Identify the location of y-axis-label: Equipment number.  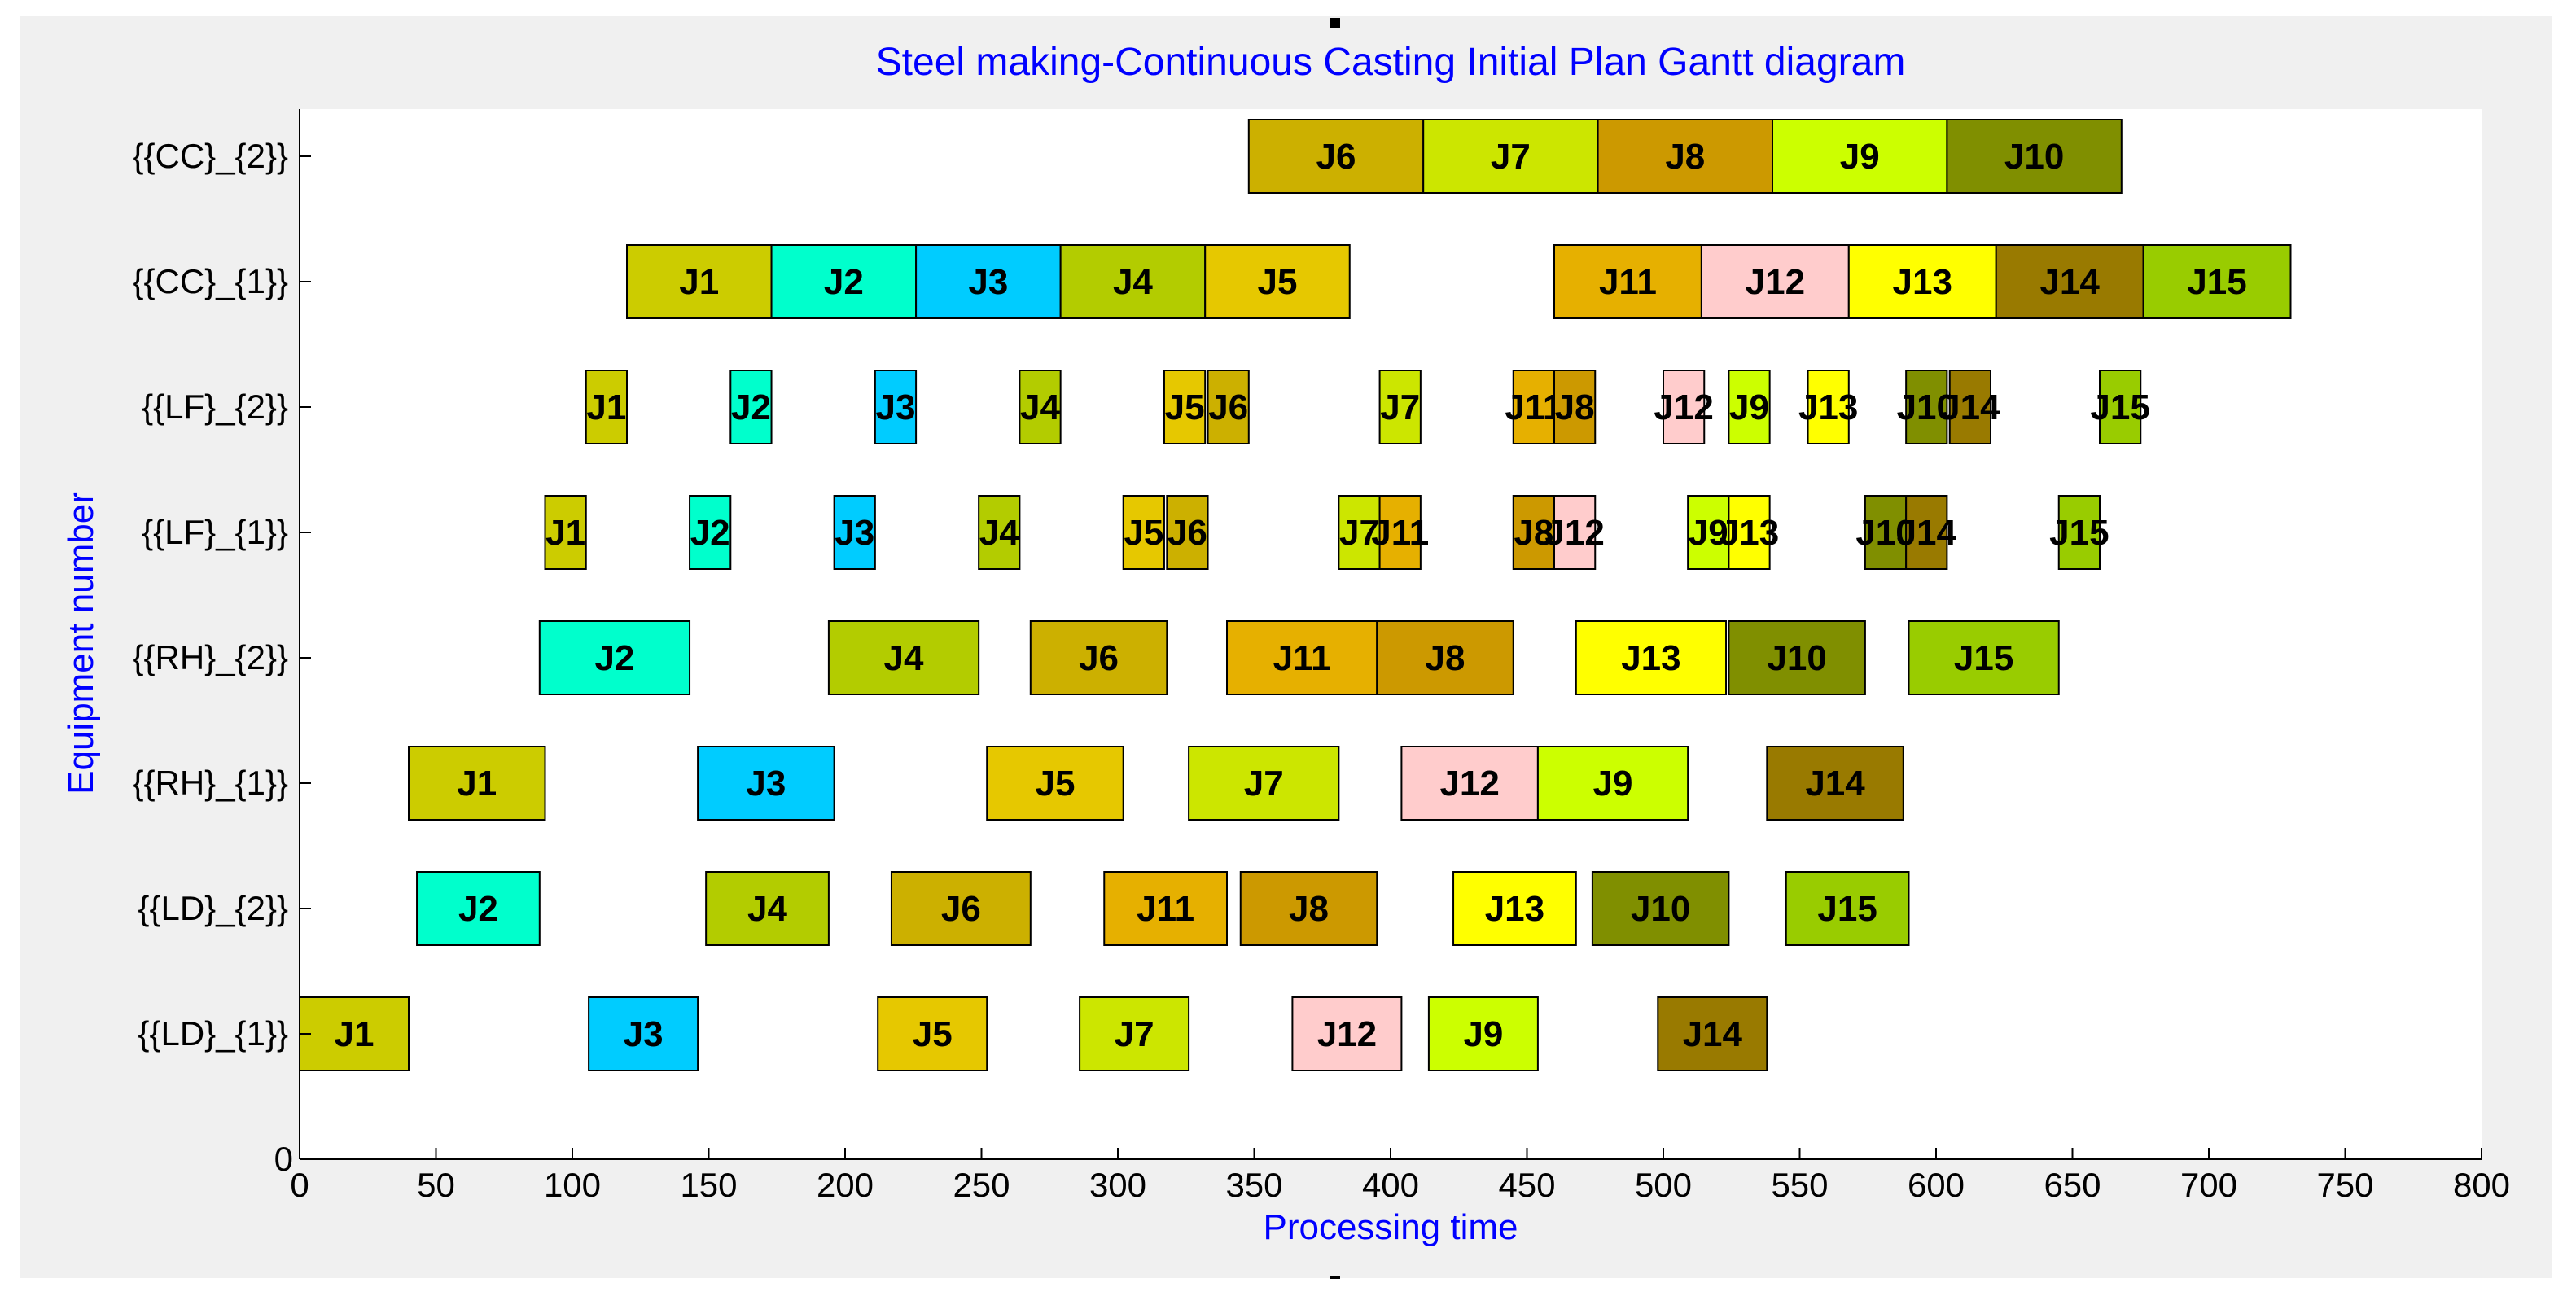
(81, 643).